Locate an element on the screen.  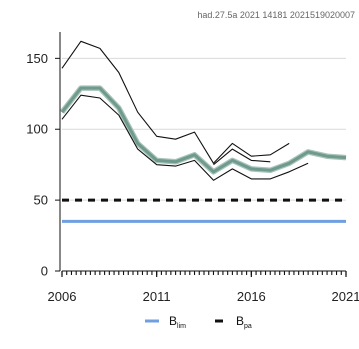
x-tick-label-2006: 2006 is located at coordinates (62, 296).